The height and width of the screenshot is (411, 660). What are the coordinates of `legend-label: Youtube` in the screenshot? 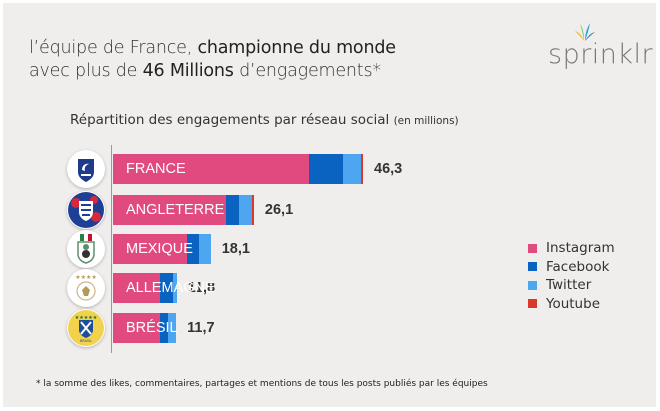 It's located at (573, 303).